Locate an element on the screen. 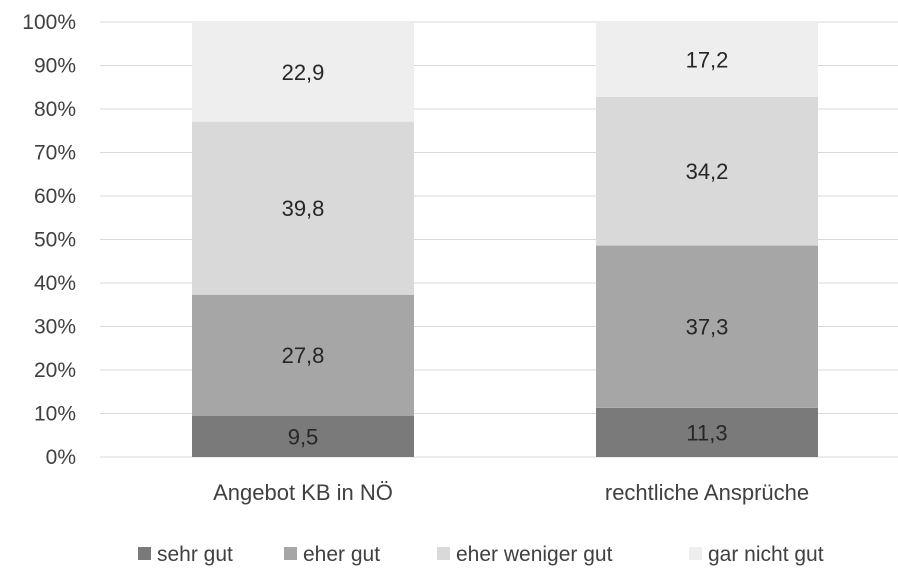 This screenshot has width=898, height=571. x-category-label: Angebot KB in NÖ is located at coordinates (303, 492).